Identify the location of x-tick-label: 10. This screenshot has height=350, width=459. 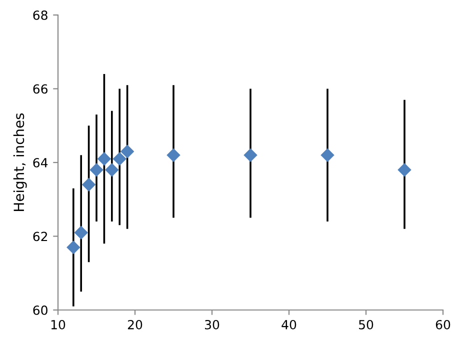
(58, 325).